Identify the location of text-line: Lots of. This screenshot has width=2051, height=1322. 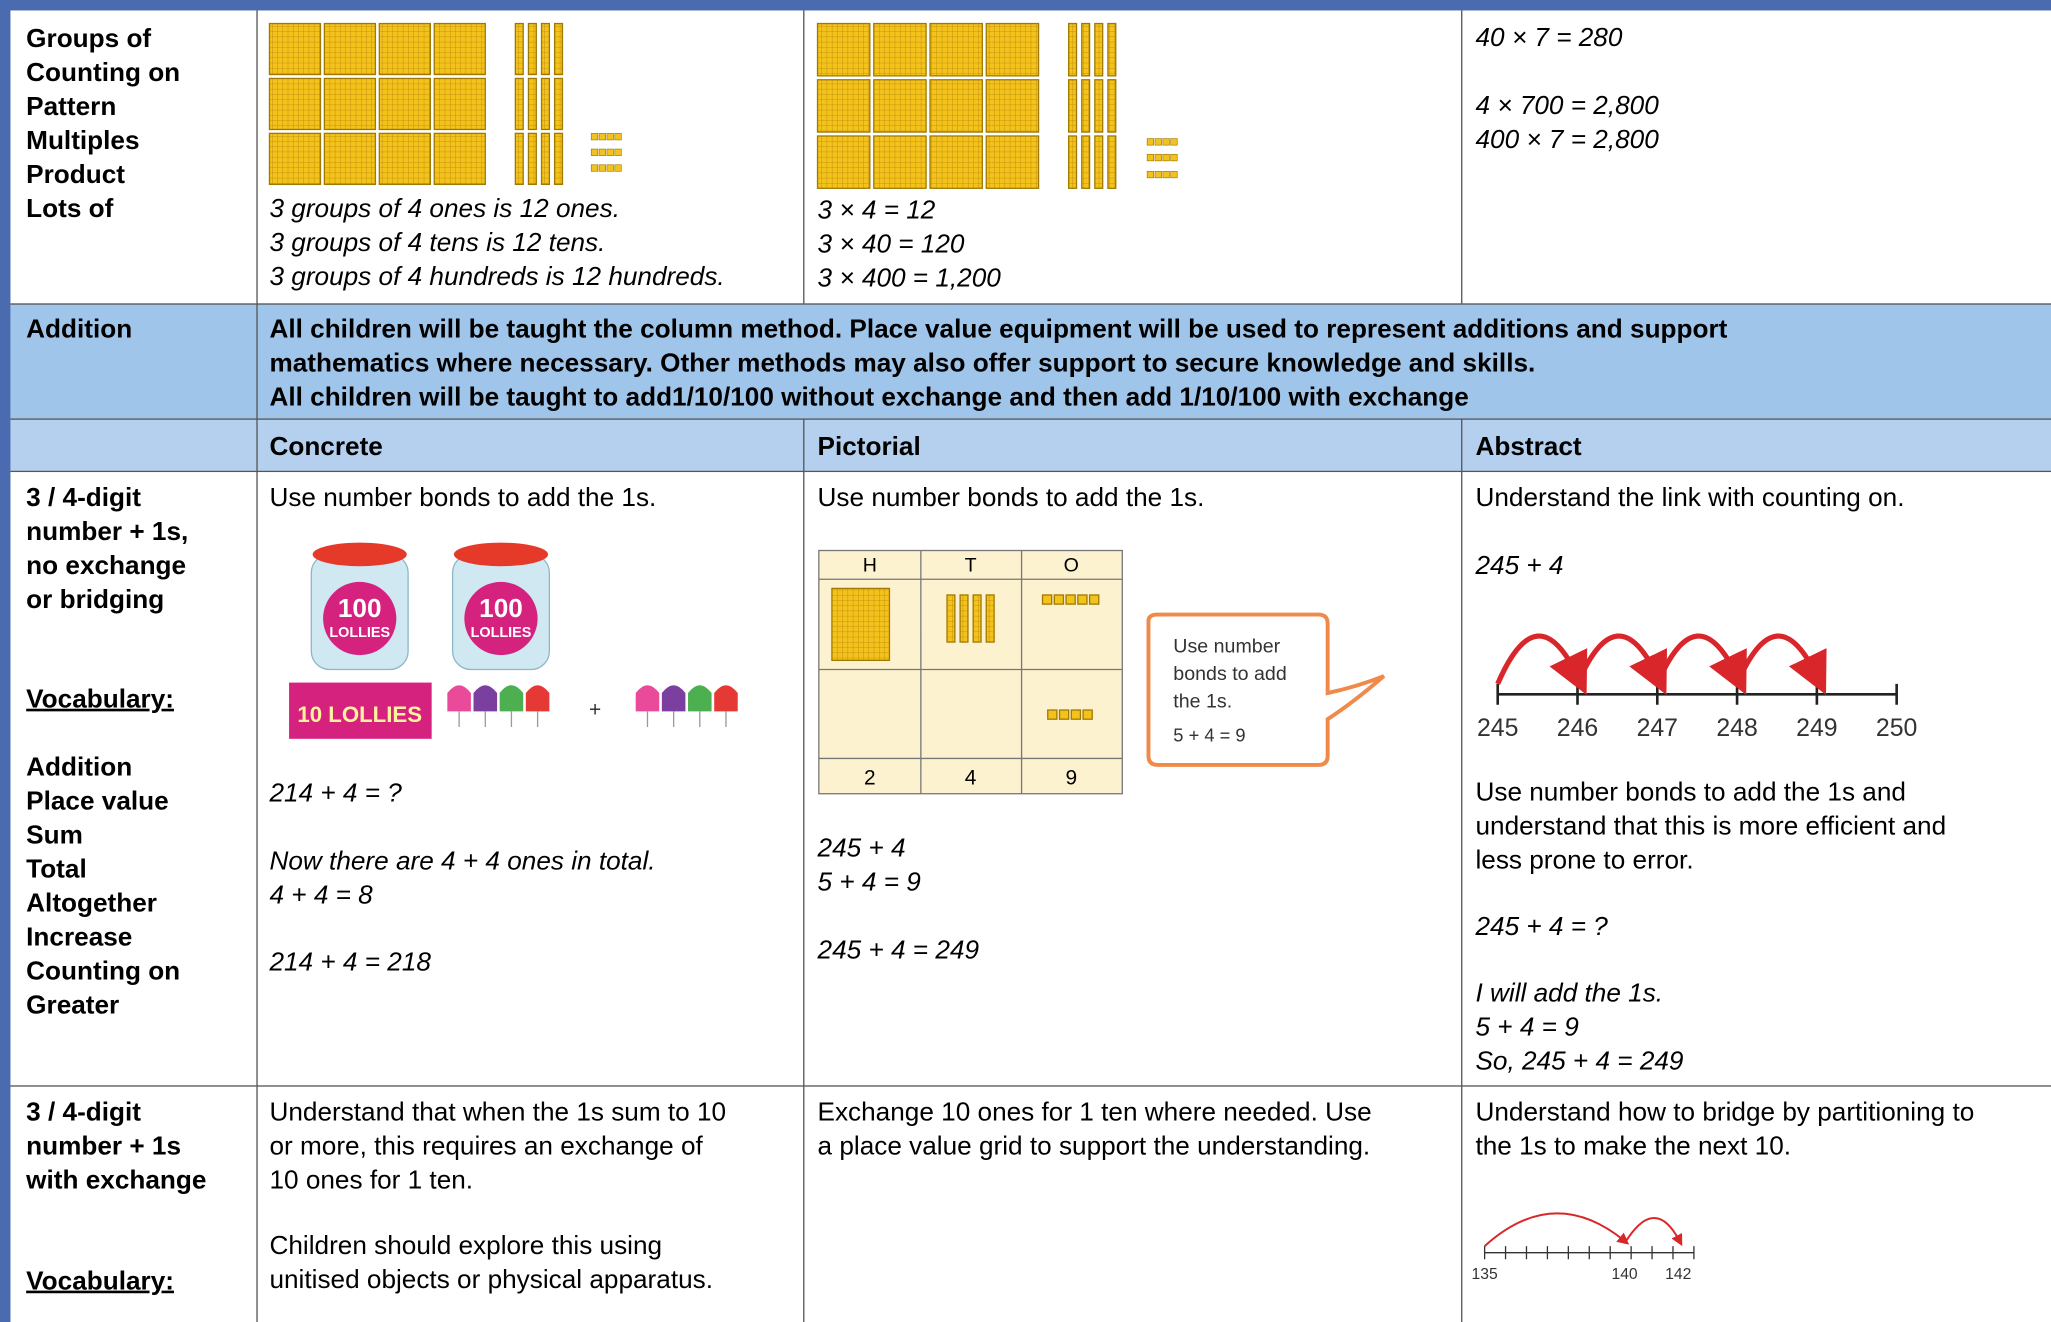
(70, 209).